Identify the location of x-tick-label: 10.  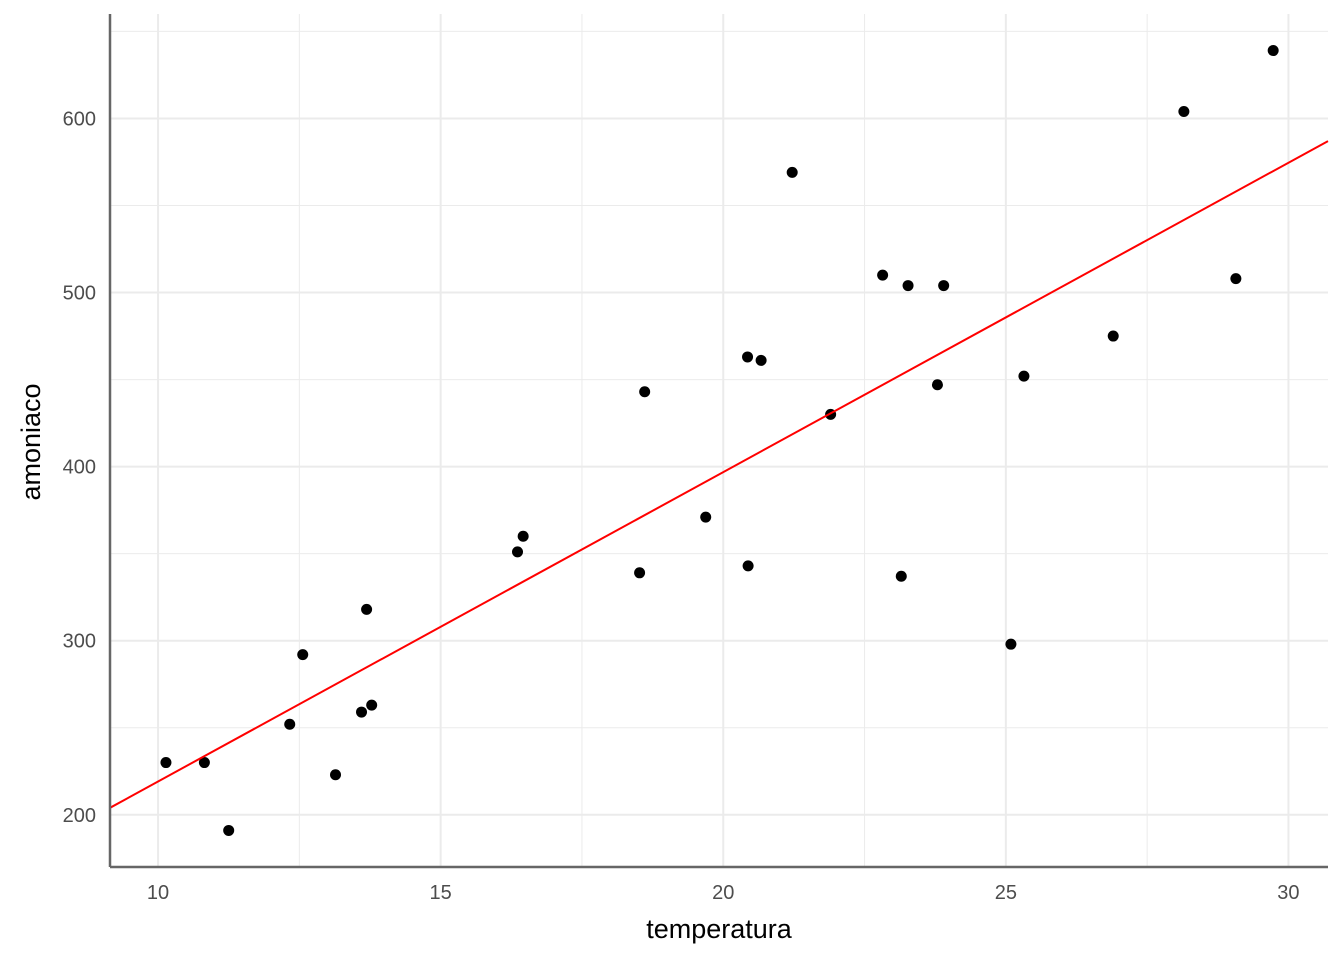
(158, 893).